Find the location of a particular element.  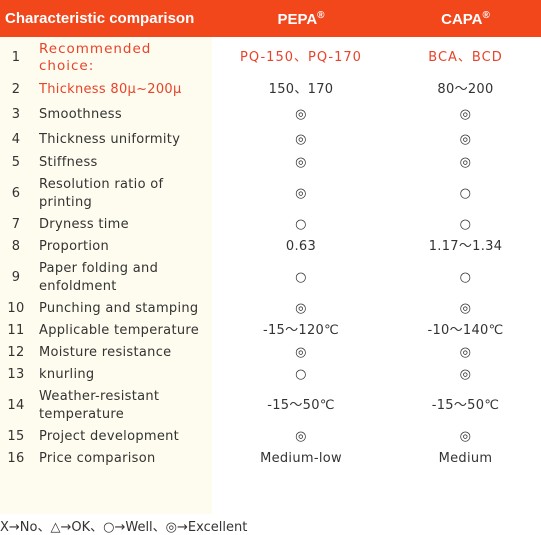

table-row: 10 Punching and stamping ◎ ◎ is located at coordinates (270, 309).